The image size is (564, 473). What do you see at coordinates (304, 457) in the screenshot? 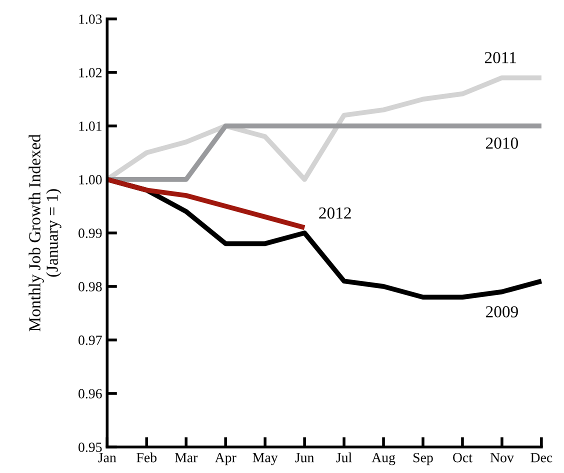
I see `x-tick-label: Jun` at bounding box center [304, 457].